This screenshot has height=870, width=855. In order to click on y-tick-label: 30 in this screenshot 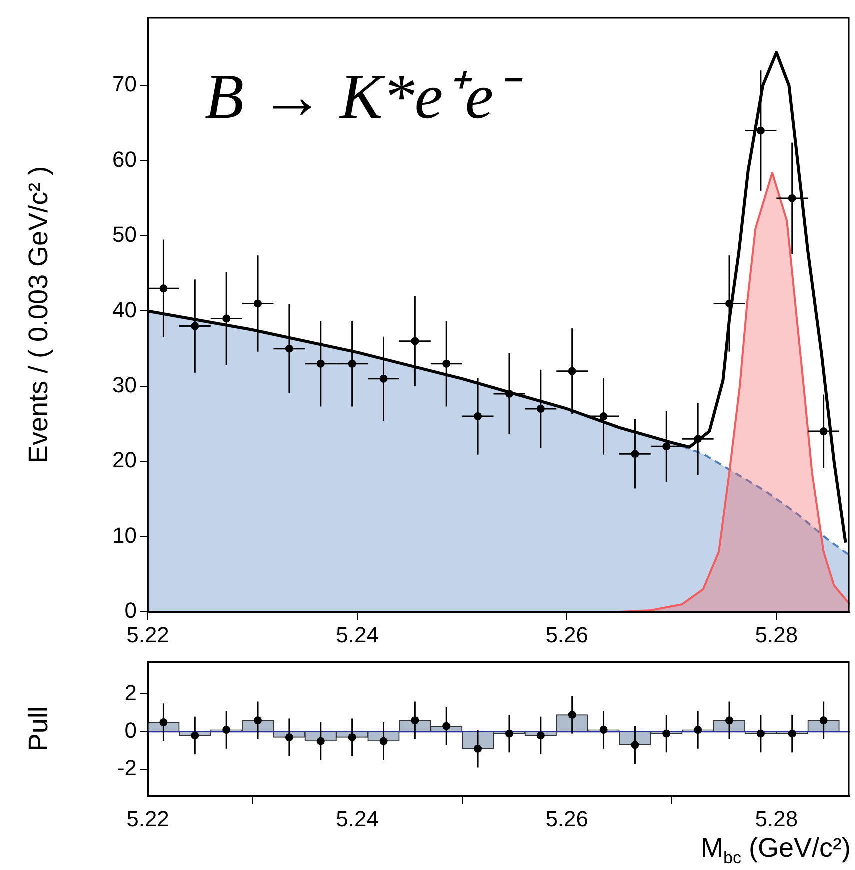, I will do `click(124, 385)`.